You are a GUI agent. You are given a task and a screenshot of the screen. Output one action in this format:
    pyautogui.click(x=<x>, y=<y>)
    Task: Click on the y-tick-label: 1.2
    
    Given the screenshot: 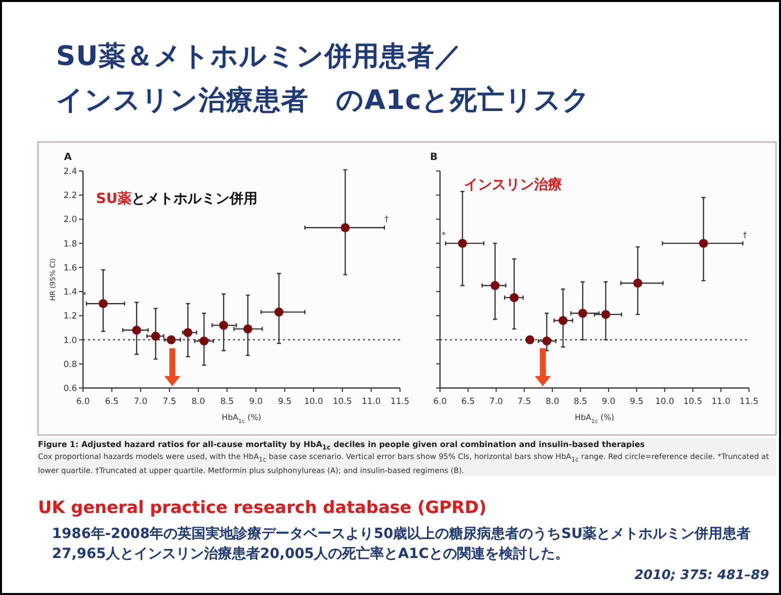 What is the action you would take?
    pyautogui.click(x=70, y=317)
    